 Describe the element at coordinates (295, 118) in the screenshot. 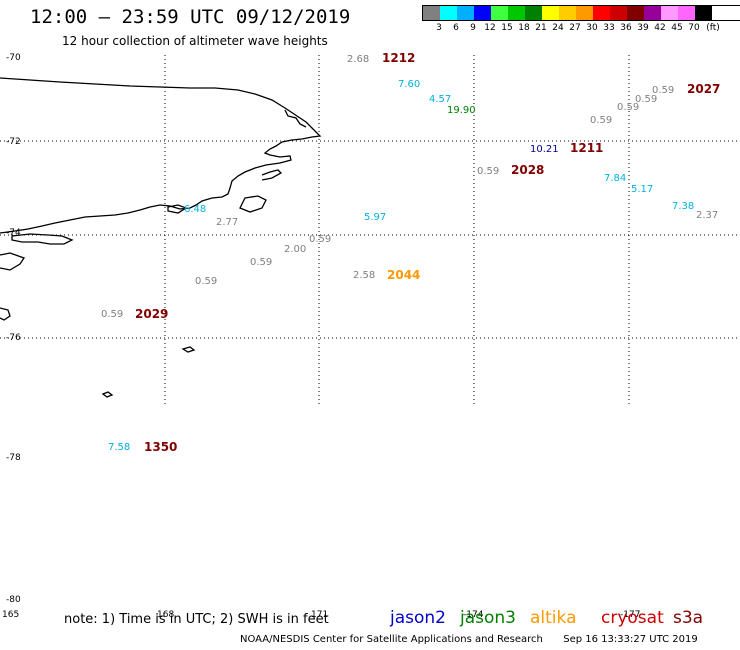

I see `coast-inlet` at that location.